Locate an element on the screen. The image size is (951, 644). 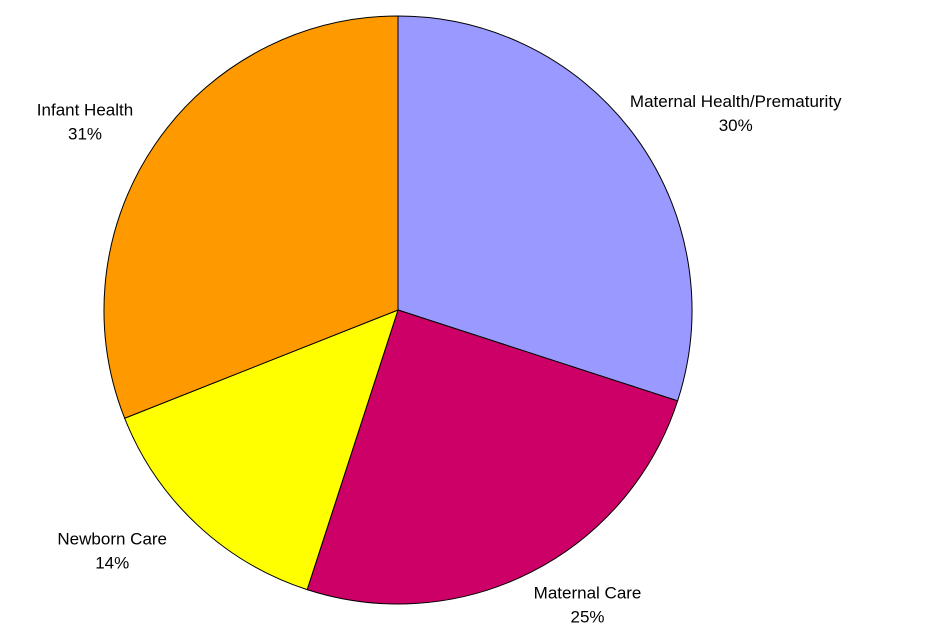
slice-value-label: 25% is located at coordinates (588, 616).